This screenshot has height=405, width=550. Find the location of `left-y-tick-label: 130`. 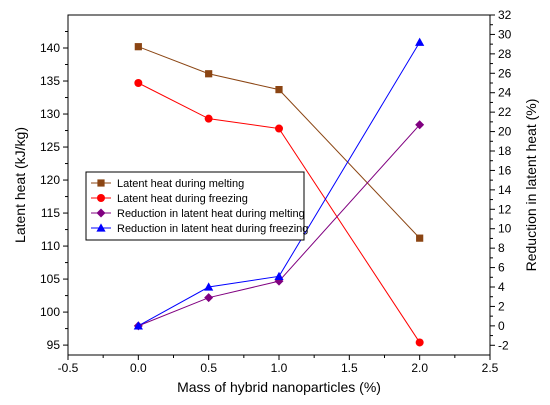

left-y-tick-label: 130 is located at coordinates (50, 114).